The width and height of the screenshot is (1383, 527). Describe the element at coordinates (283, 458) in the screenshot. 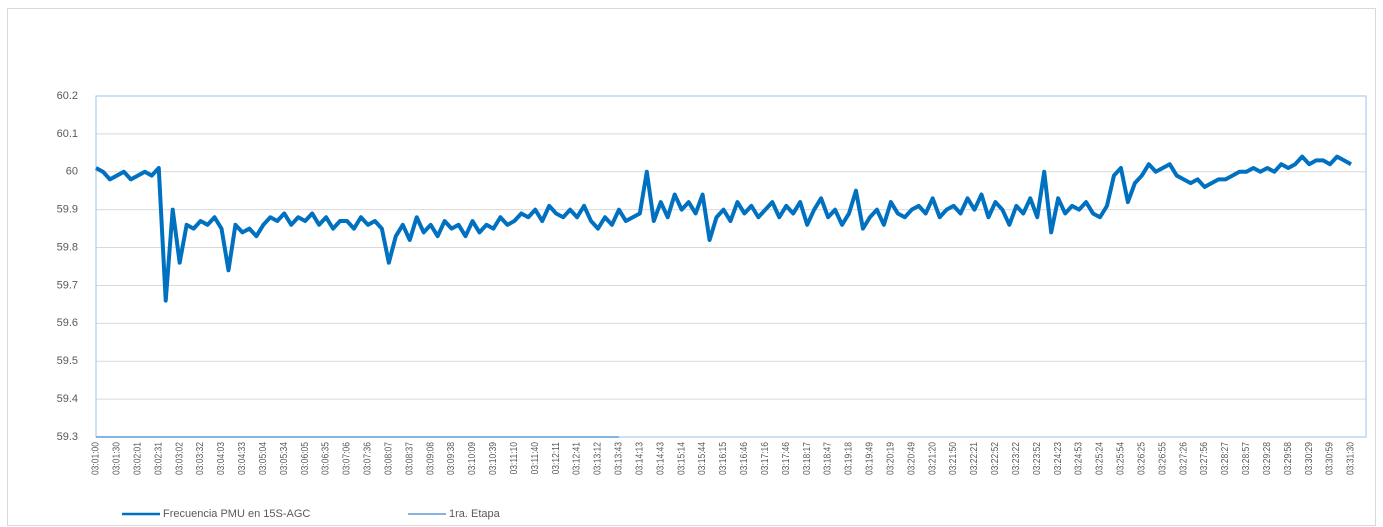

I see `x-tick-label: 03:05:34` at that location.